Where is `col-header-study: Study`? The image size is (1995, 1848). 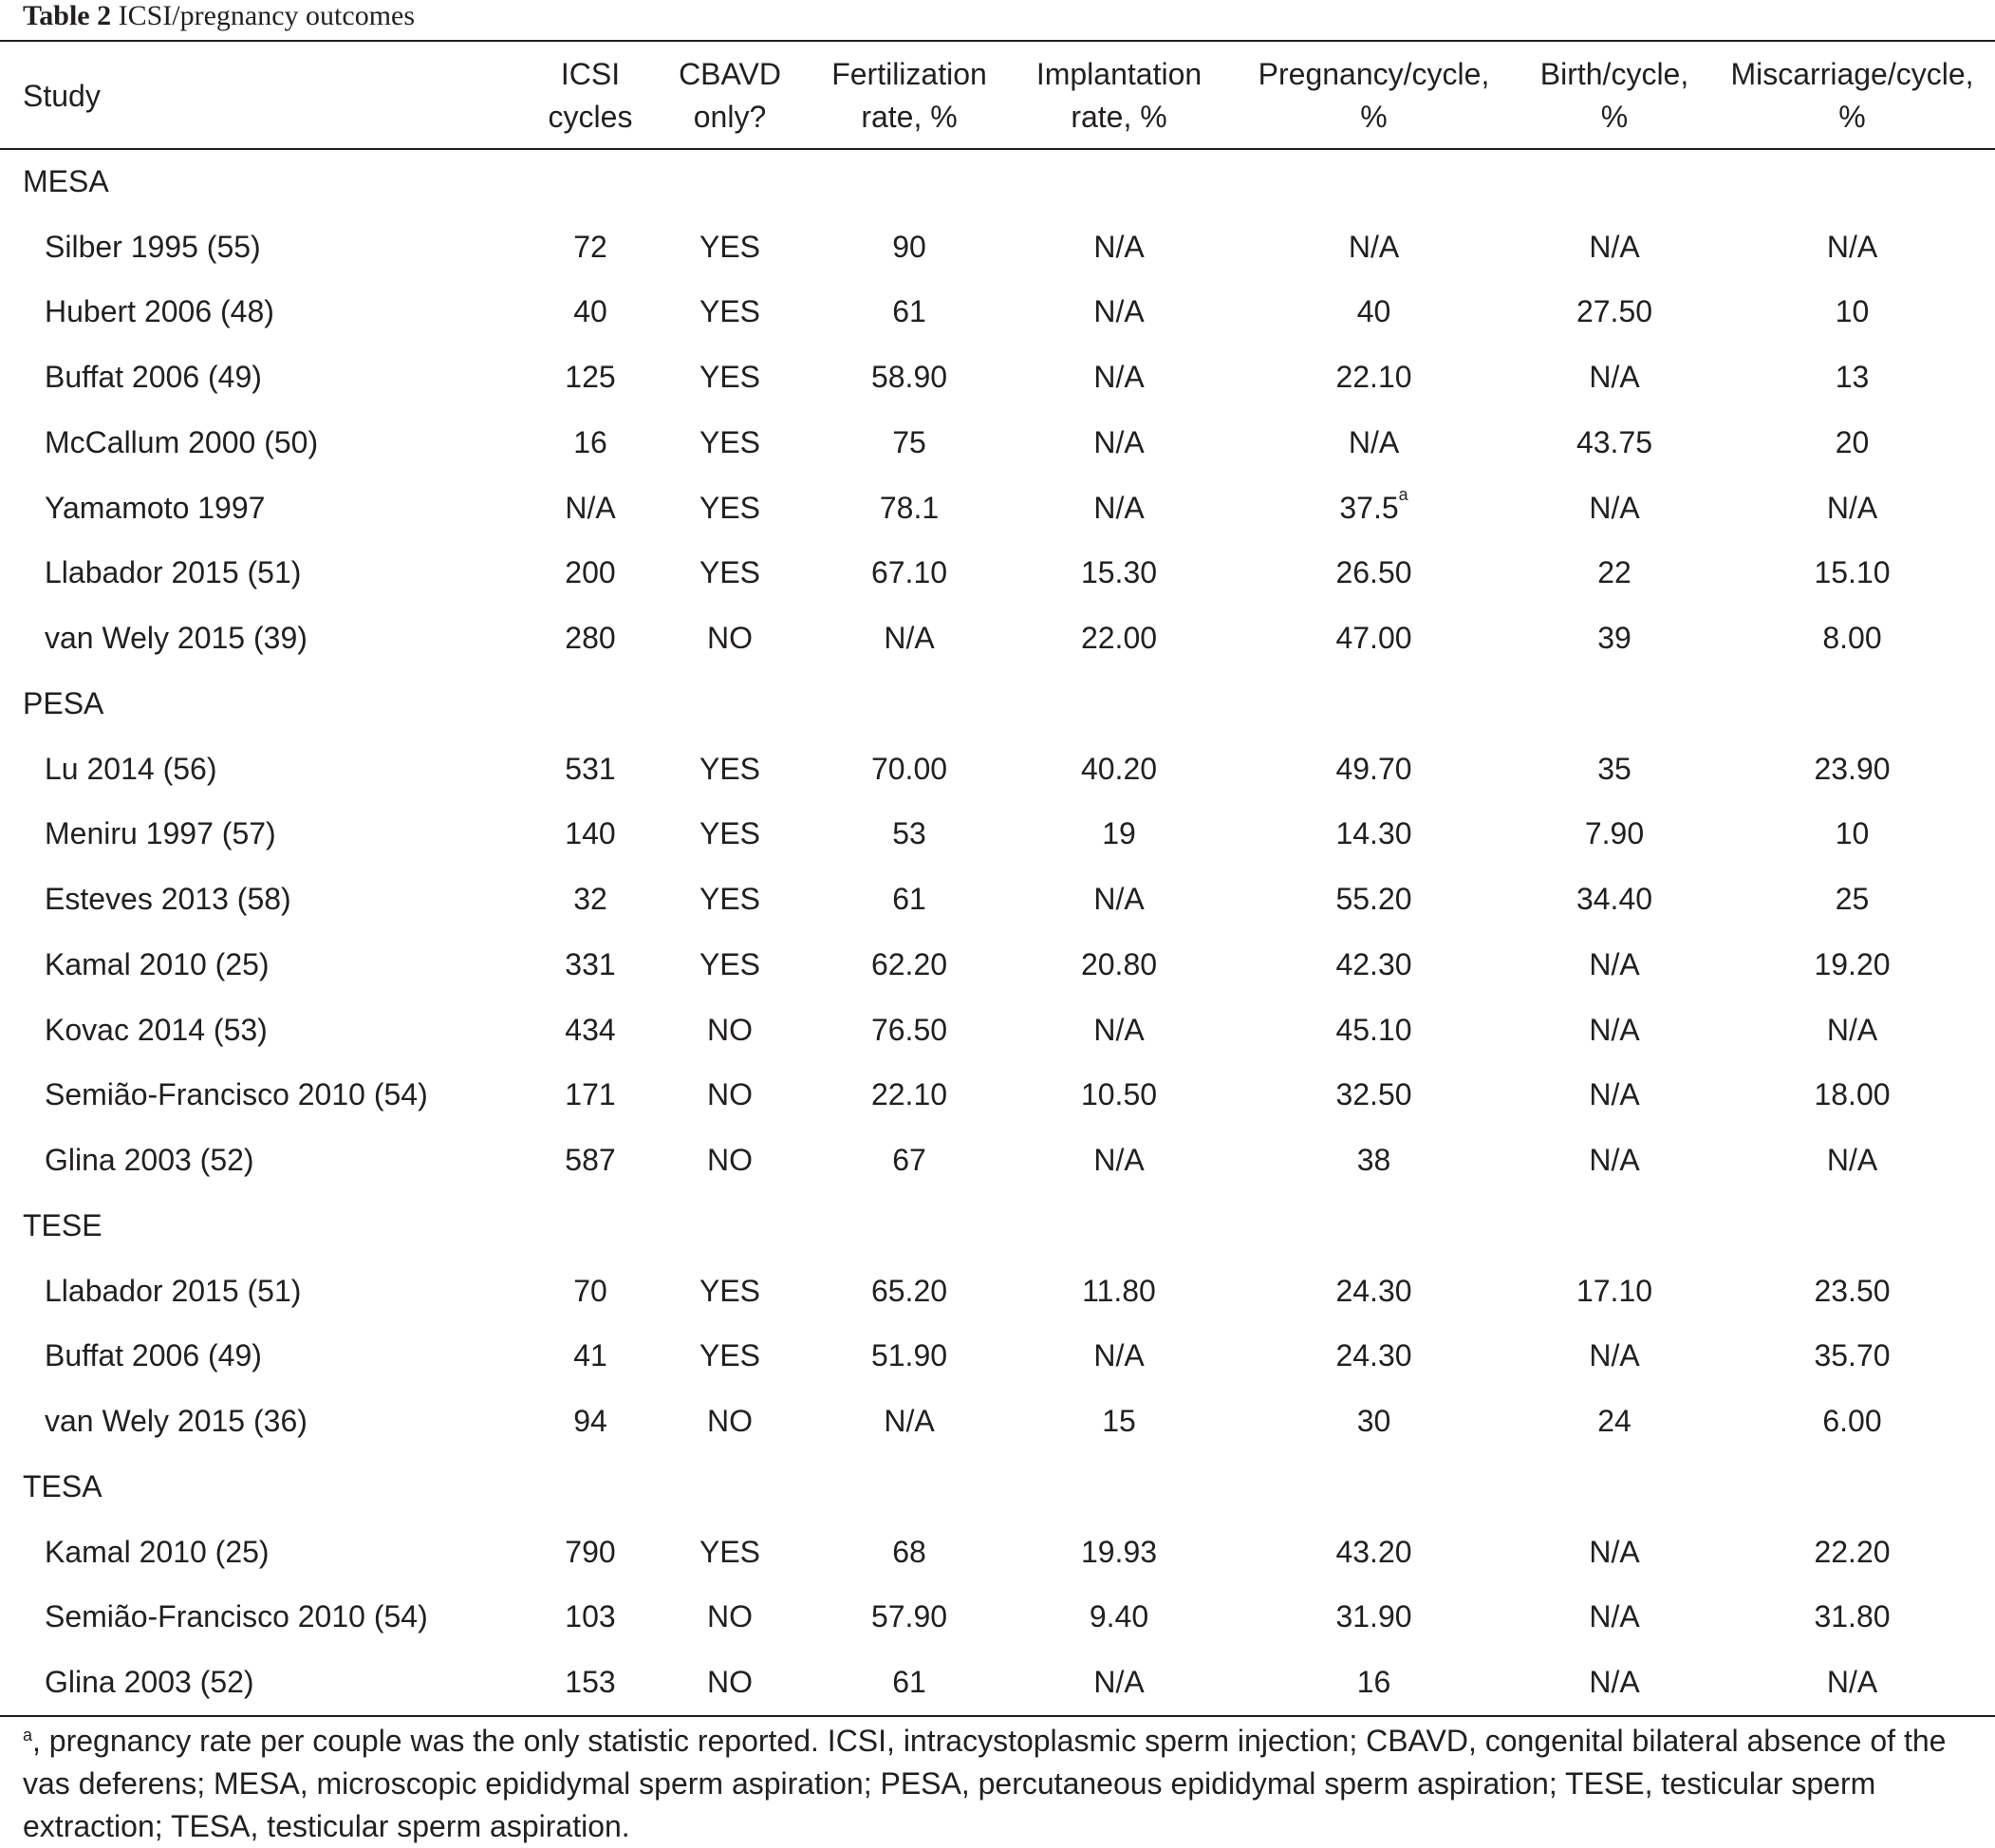 col-header-study: Study is located at coordinates (62, 95).